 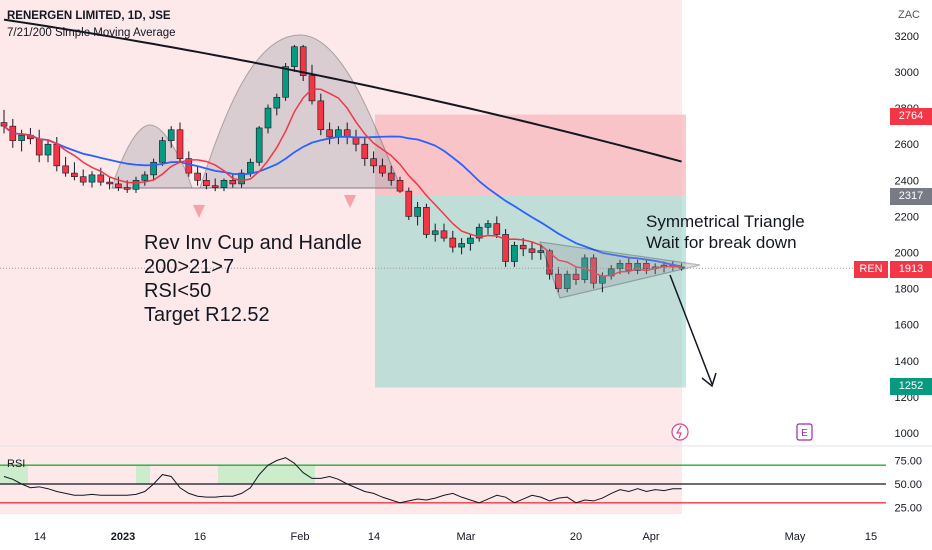 What do you see at coordinates (907, 362) in the screenshot?
I see `y-tick-label: 1400` at bounding box center [907, 362].